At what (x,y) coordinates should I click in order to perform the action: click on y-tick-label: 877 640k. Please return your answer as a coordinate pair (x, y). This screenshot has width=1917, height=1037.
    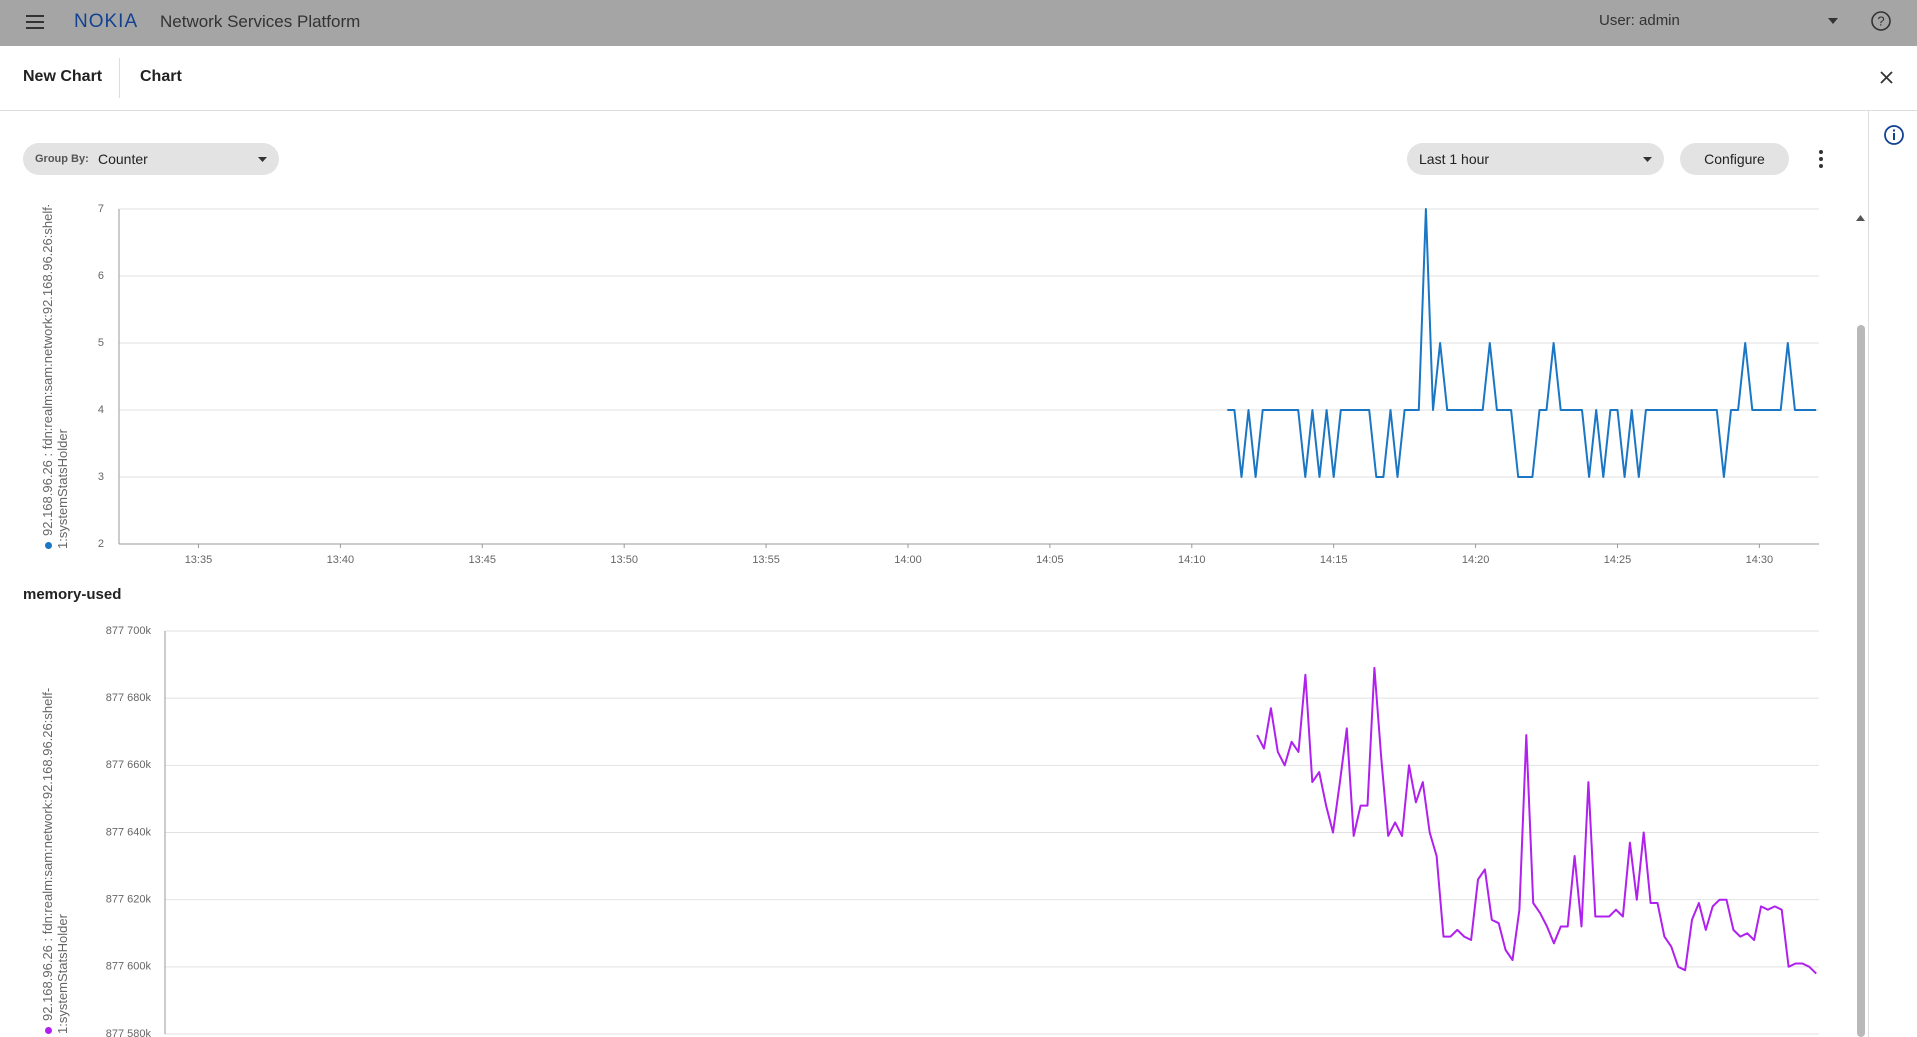
    Looking at the image, I should click on (129, 832).